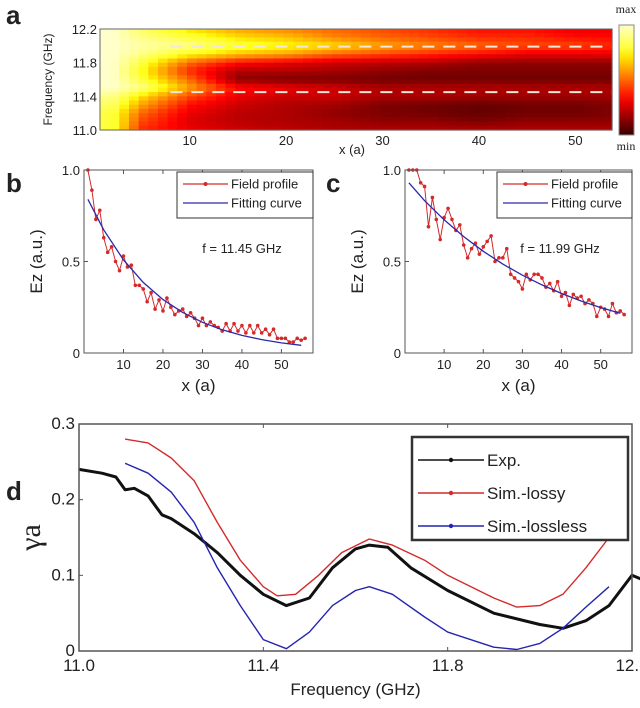  I want to click on panel-label-c: c, so click(333, 183).